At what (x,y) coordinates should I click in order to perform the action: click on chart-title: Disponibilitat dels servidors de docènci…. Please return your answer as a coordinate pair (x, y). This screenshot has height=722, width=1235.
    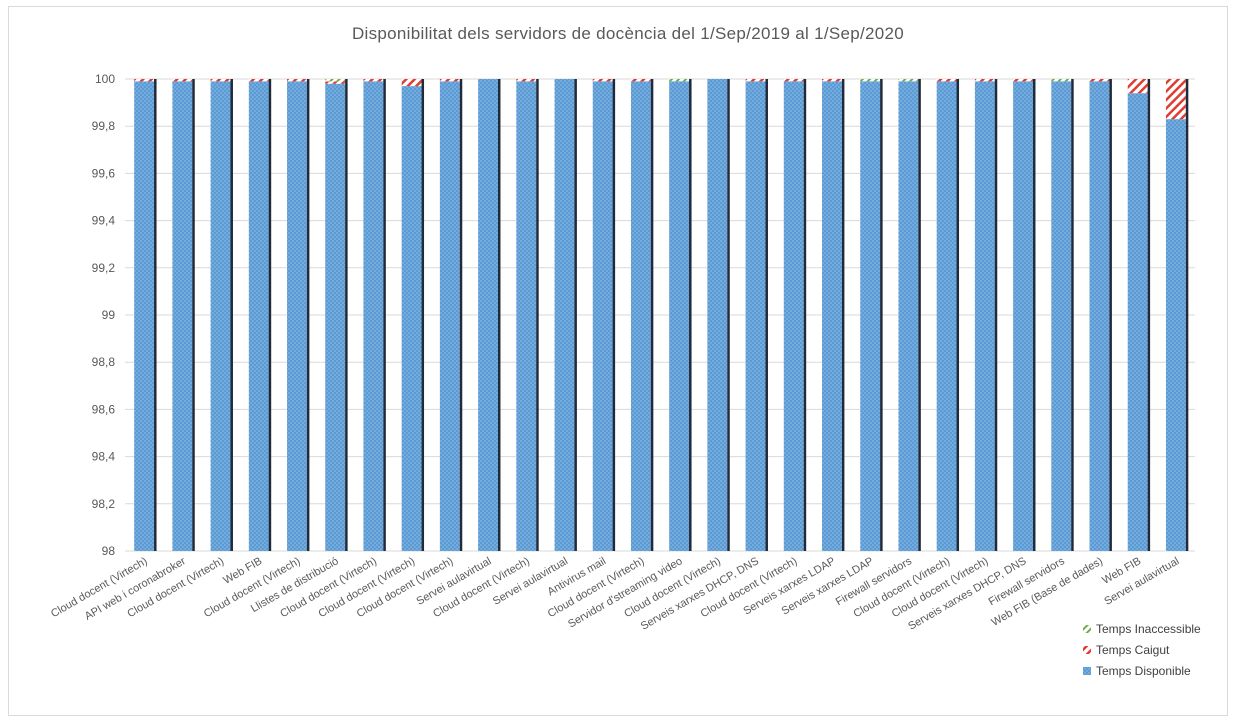
    Looking at the image, I should click on (628, 33).